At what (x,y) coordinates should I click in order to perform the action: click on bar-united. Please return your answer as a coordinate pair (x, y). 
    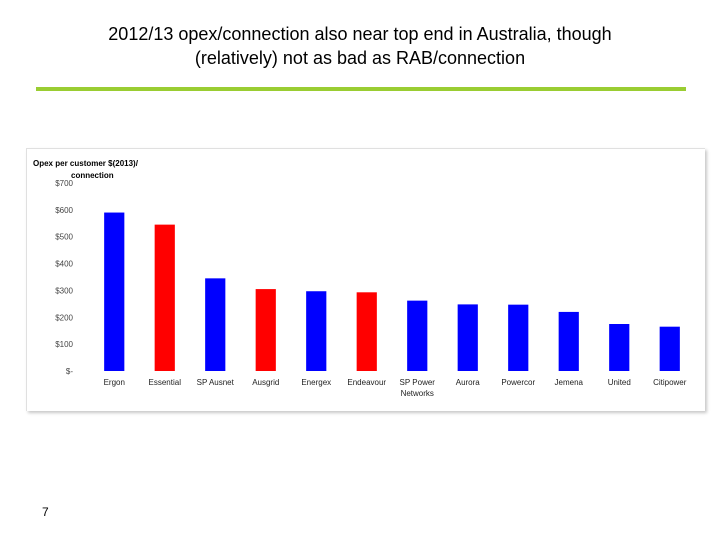
    Looking at the image, I should click on (619, 347).